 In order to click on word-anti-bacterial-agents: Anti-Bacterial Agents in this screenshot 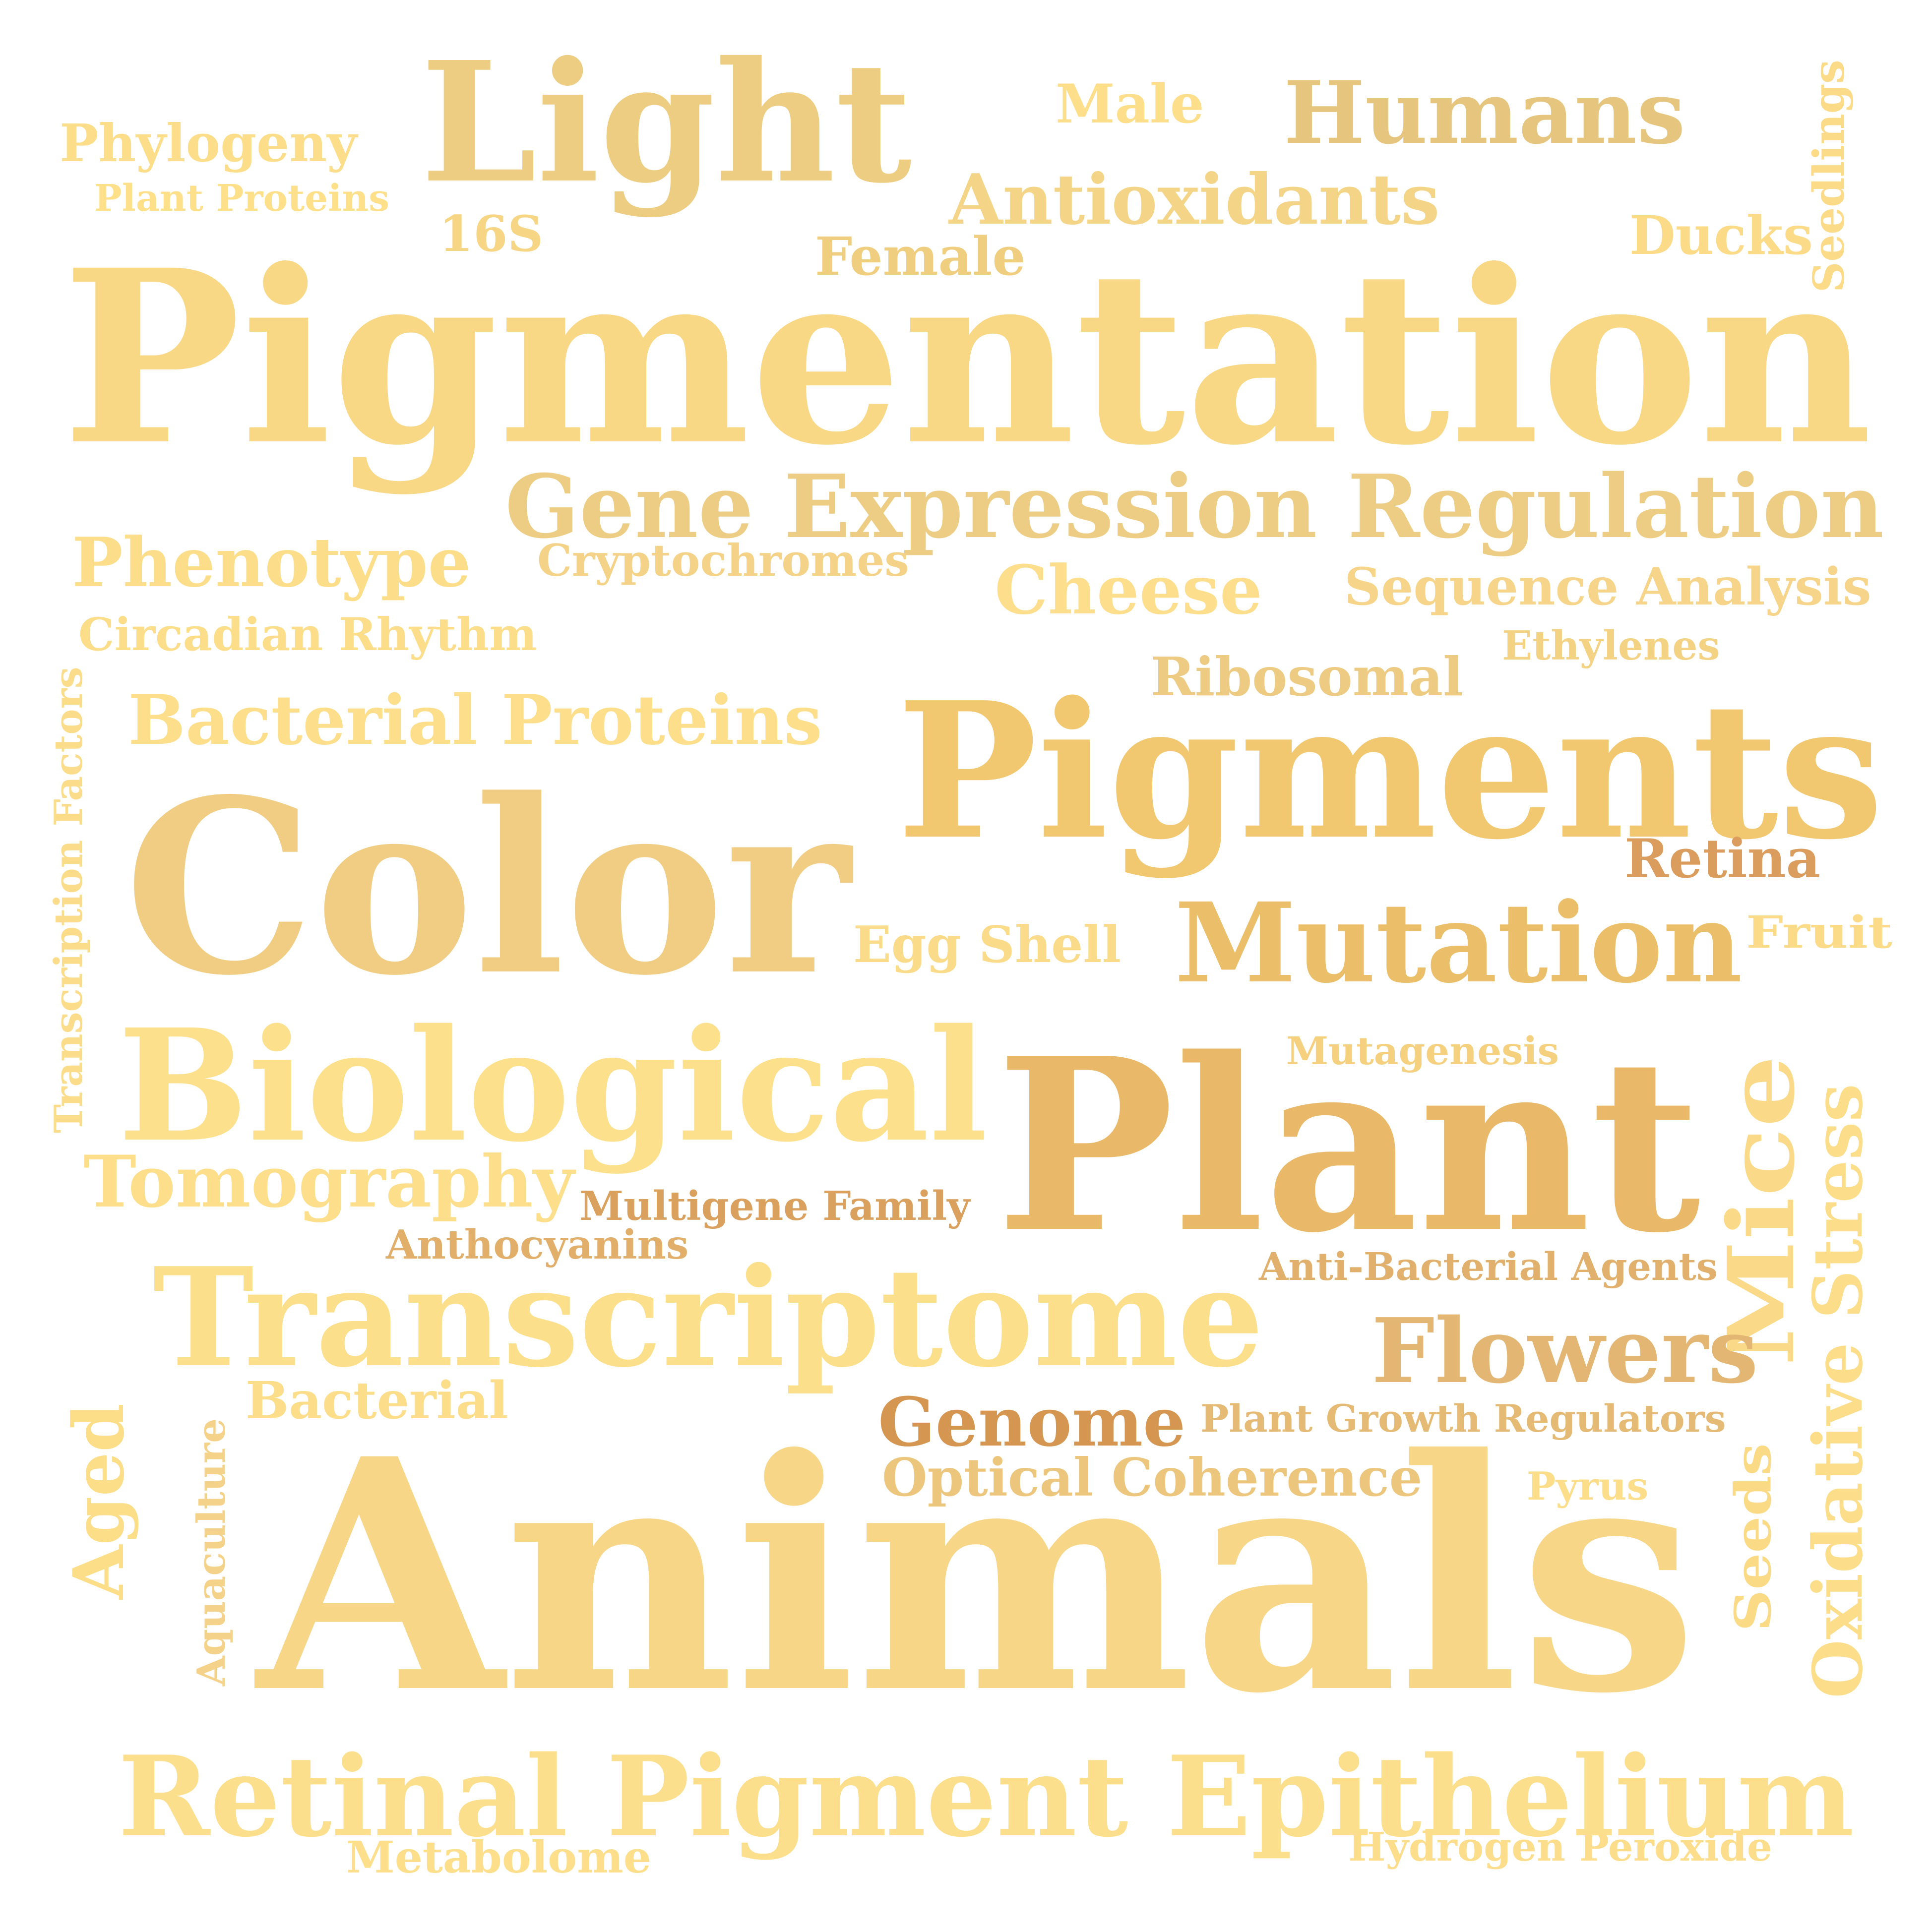, I will do `click(1488, 1266)`.